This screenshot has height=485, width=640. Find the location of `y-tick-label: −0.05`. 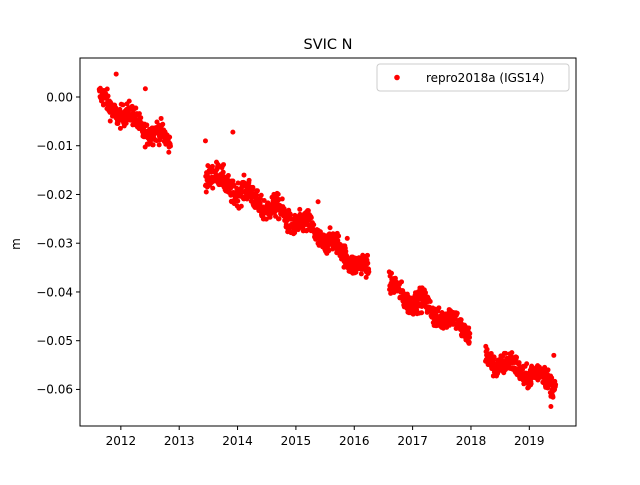

y-tick-label: −0.05 is located at coordinates (54, 341).